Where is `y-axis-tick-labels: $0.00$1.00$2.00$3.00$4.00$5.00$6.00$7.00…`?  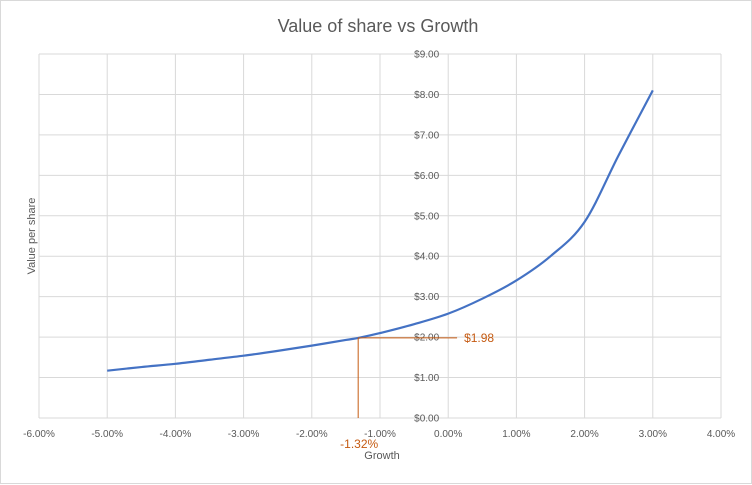 y-axis-tick-labels: $0.00$1.00$2.00$3.00$4.00$5.00$6.00$7.00… is located at coordinates (426, 237).